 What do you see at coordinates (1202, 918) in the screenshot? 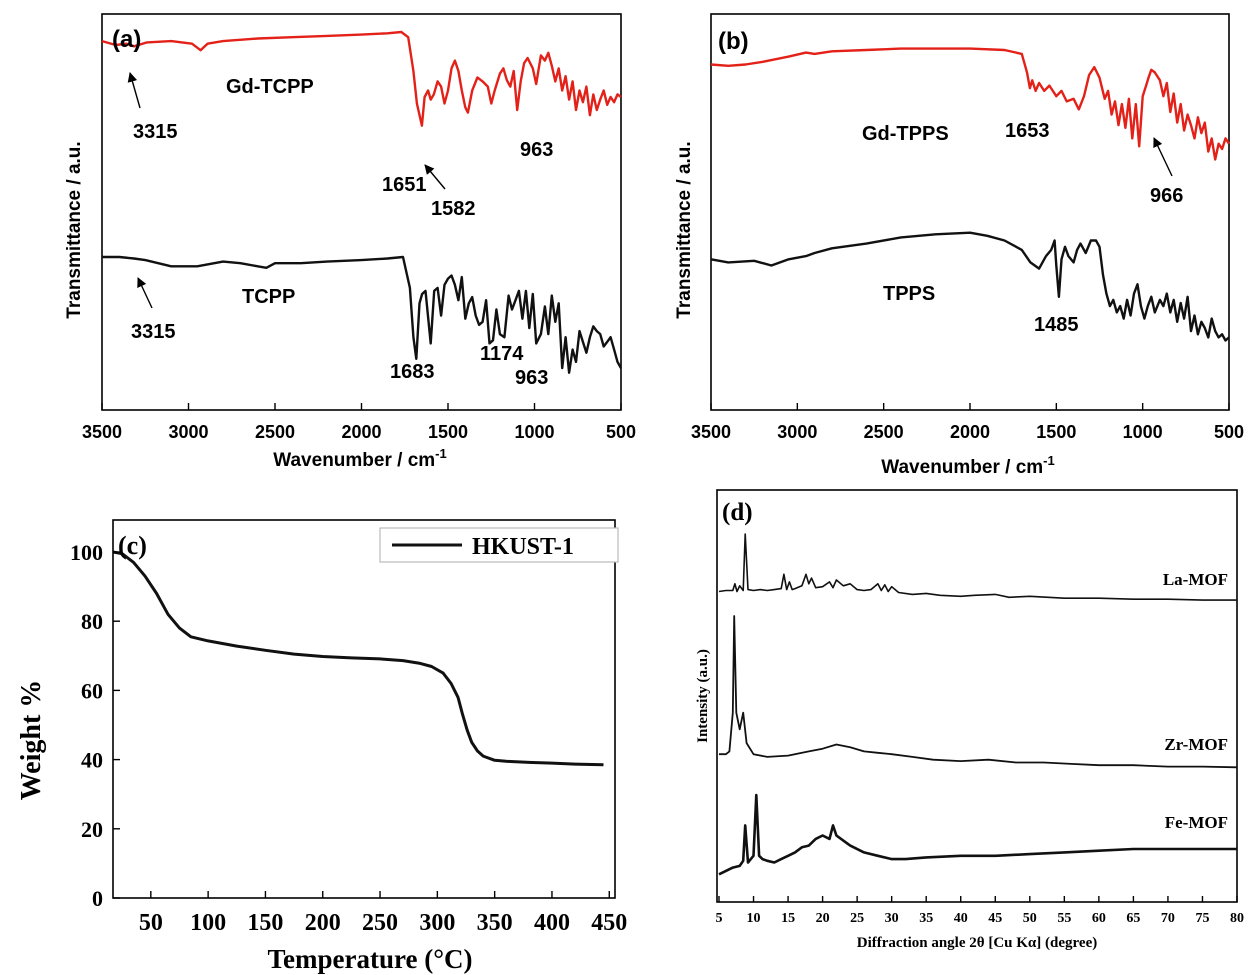
I see `panel-d-x-tick-label: 75` at bounding box center [1202, 918].